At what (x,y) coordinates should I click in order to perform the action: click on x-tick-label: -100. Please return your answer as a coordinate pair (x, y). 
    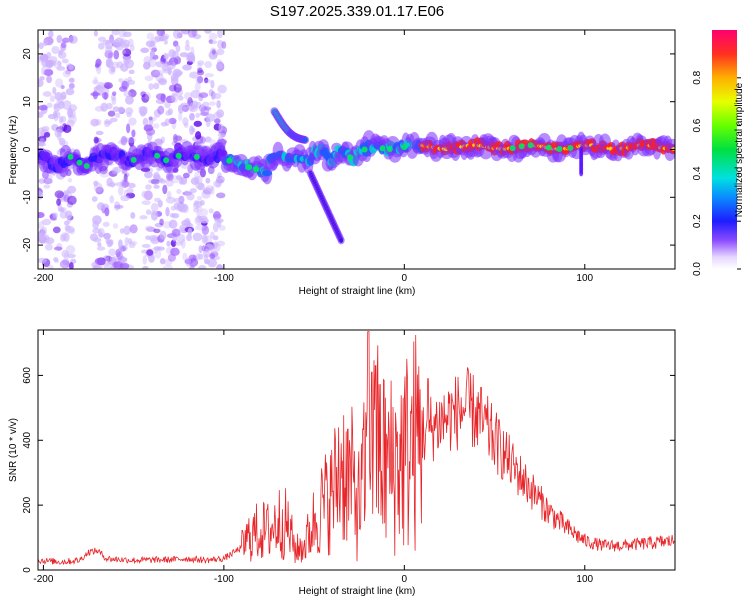
    Looking at the image, I should click on (224, 278).